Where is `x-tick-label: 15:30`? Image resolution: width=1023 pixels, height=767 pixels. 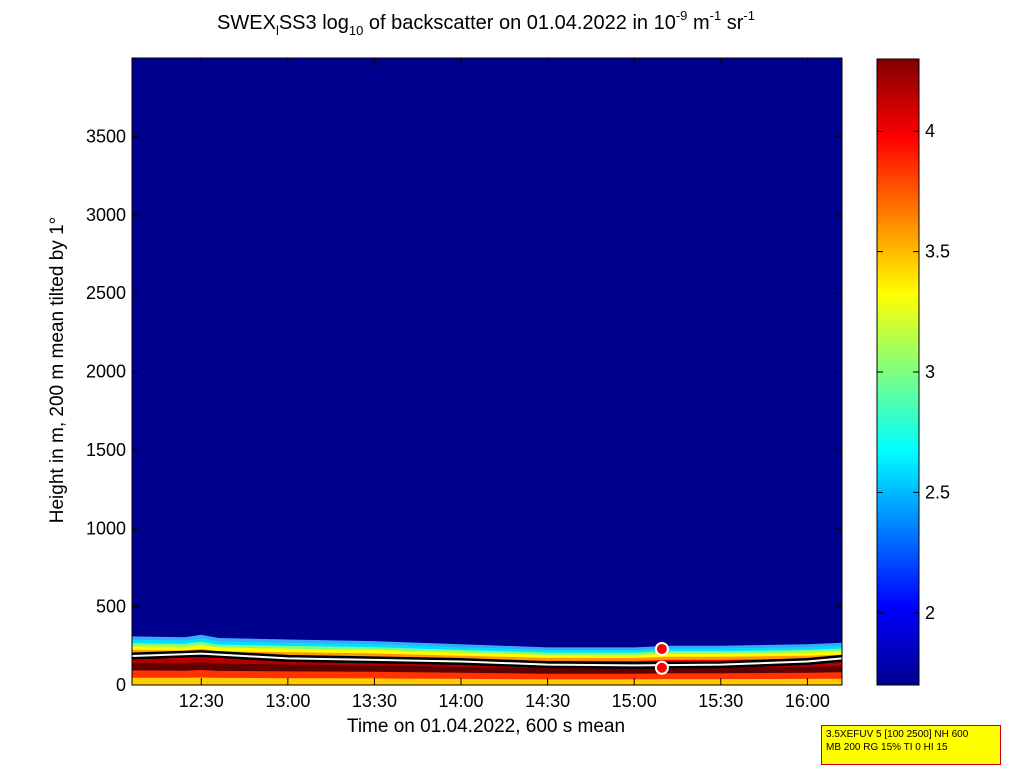 x-tick-label: 15:30 is located at coordinates (720, 701).